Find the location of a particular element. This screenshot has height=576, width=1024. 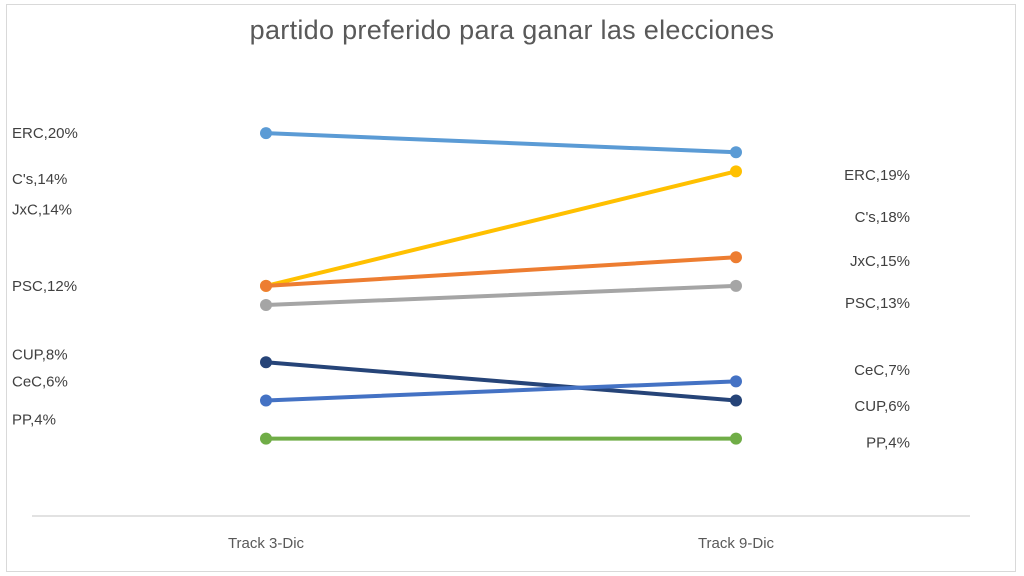

left-data-label: CUP,8% is located at coordinates (40, 355).